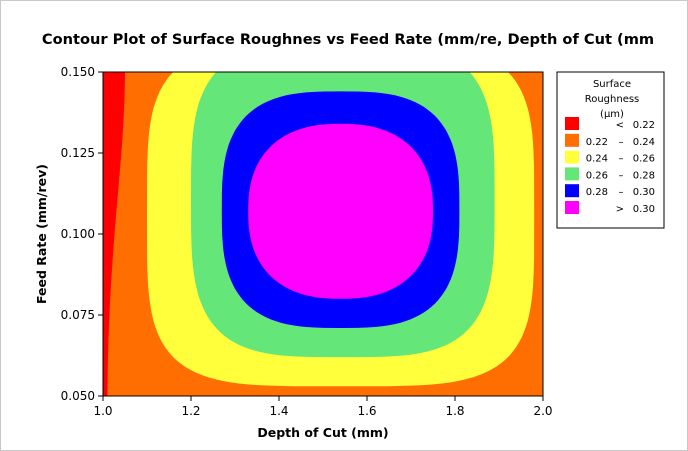 The image size is (688, 451). Describe the element at coordinates (78, 315) in the screenshot. I see `y-tick-label: 0.075` at that location.